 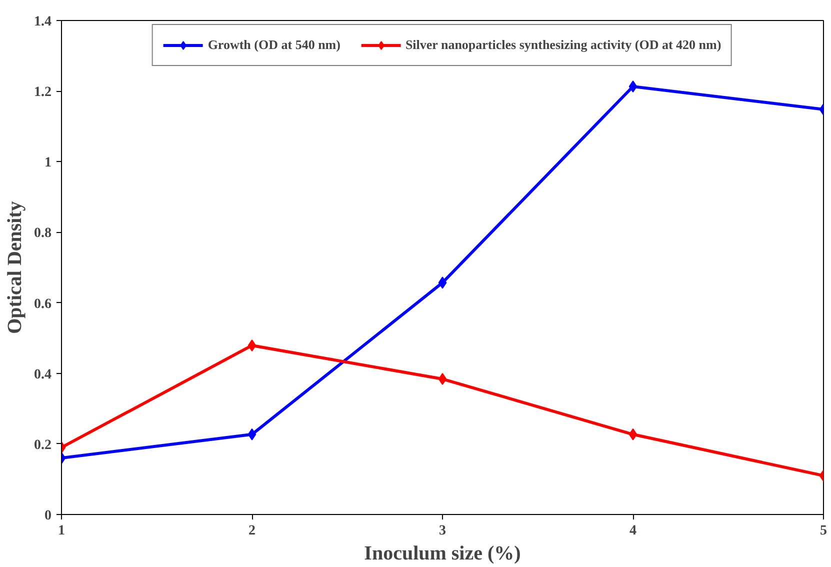 I want to click on x-tick-label: 2, so click(x=252, y=531).